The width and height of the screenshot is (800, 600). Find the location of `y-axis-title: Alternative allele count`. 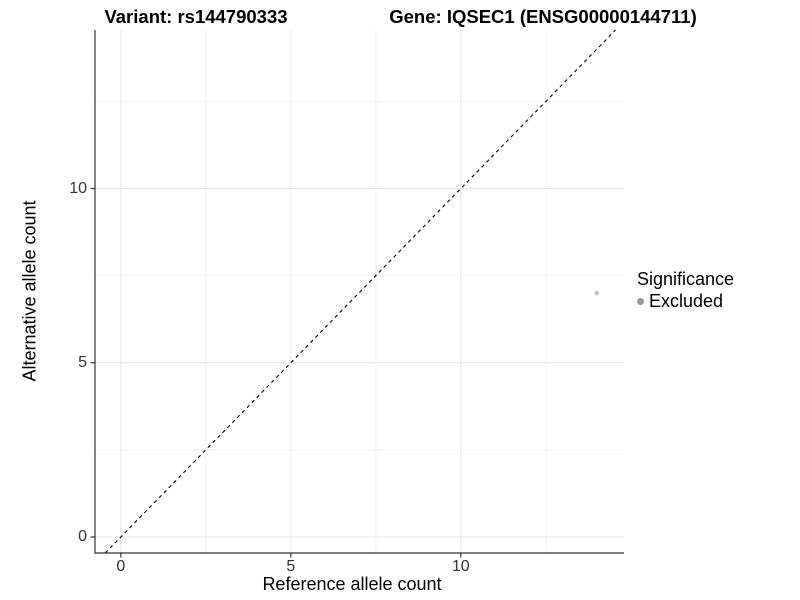

y-axis-title: Alternative allele count is located at coordinates (29, 291).